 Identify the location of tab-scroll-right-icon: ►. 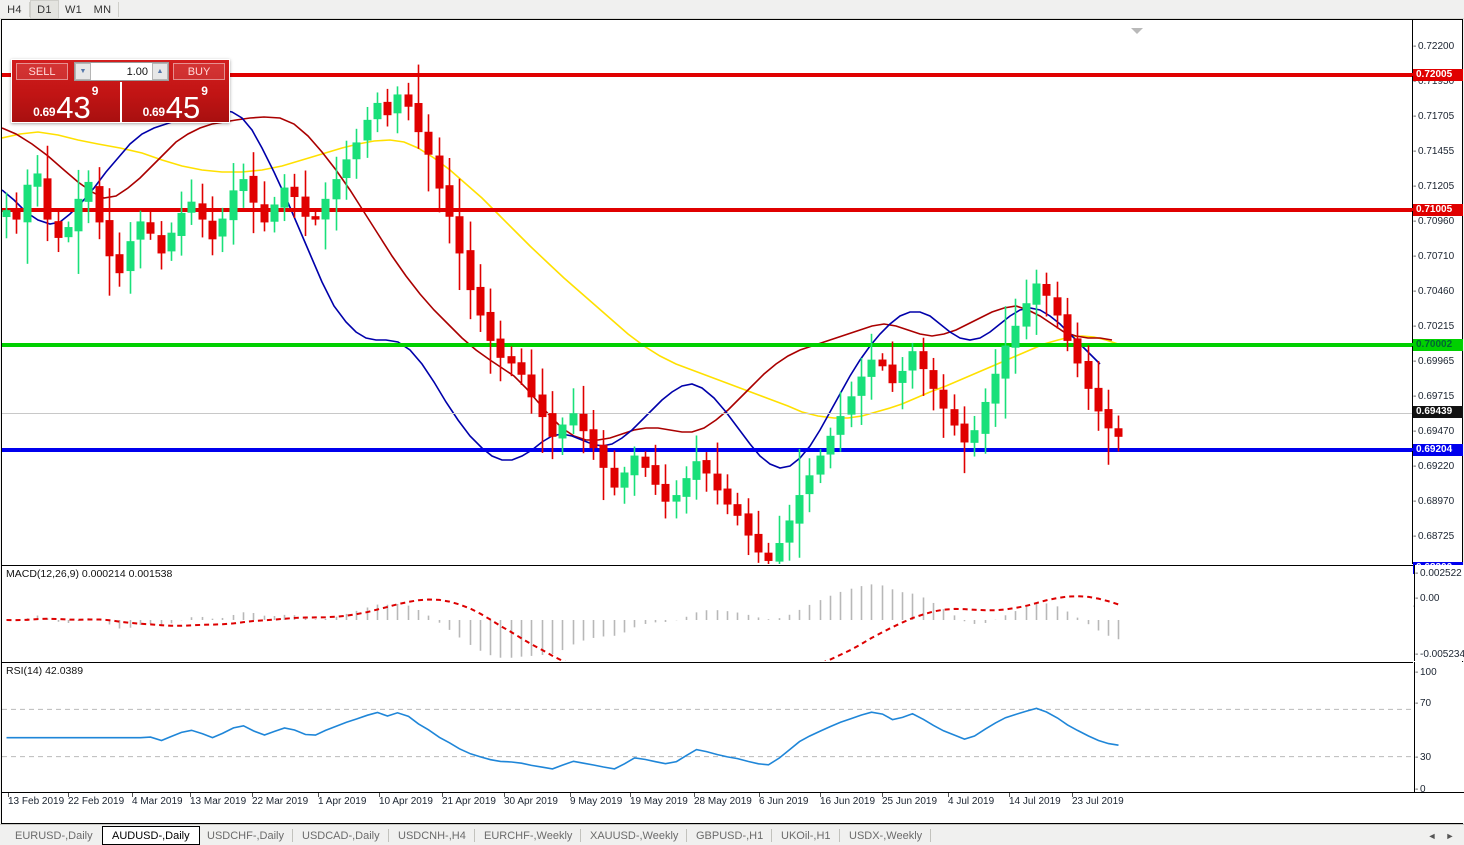
(1450, 835).